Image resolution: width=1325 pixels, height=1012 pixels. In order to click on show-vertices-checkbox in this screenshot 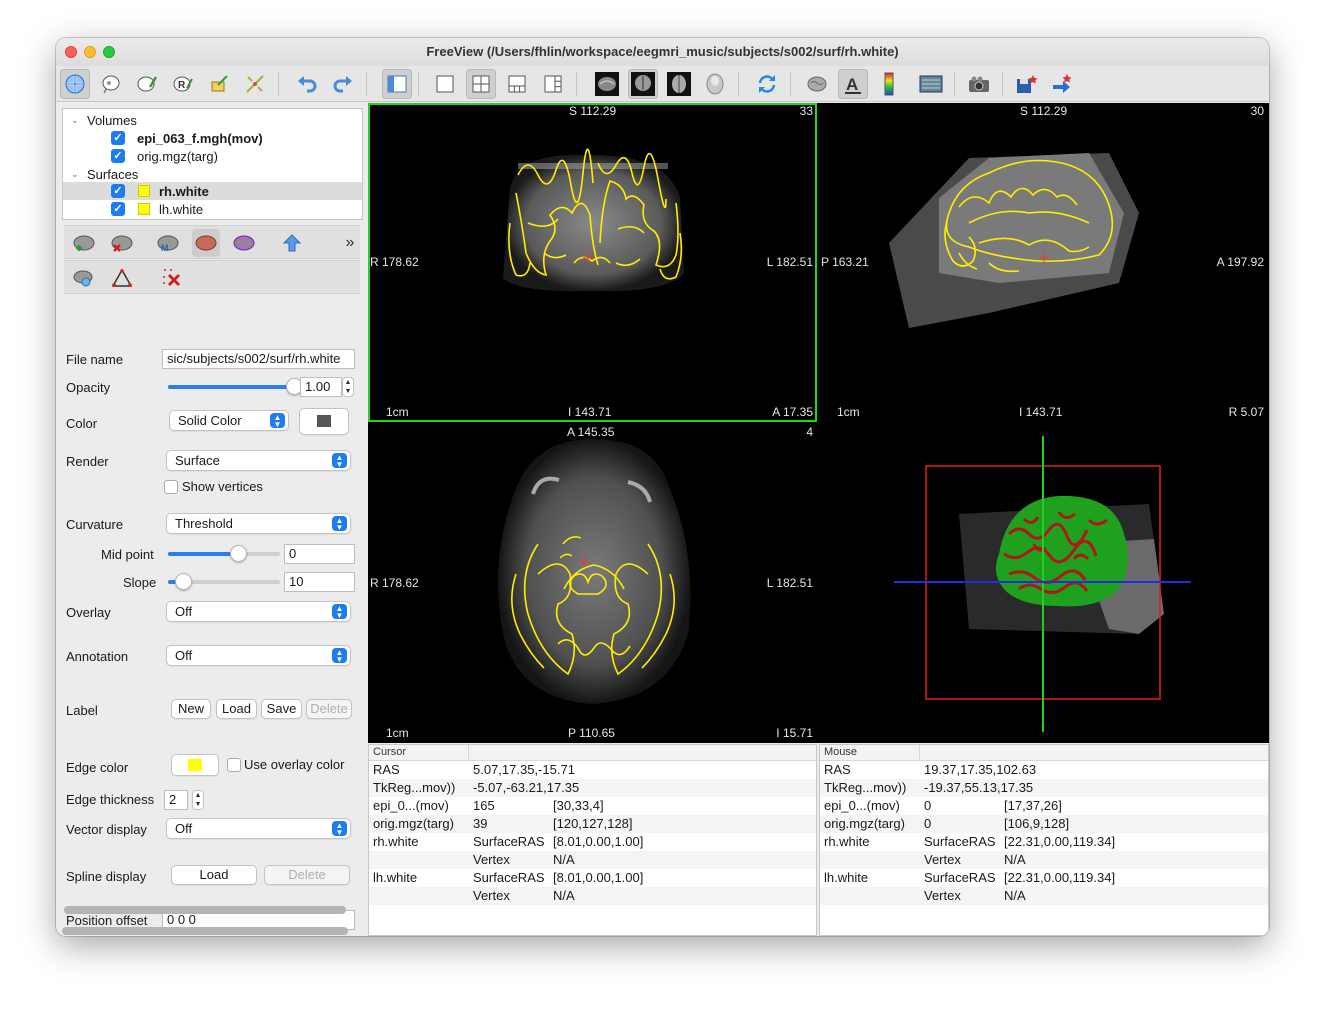, I will do `click(171, 487)`.